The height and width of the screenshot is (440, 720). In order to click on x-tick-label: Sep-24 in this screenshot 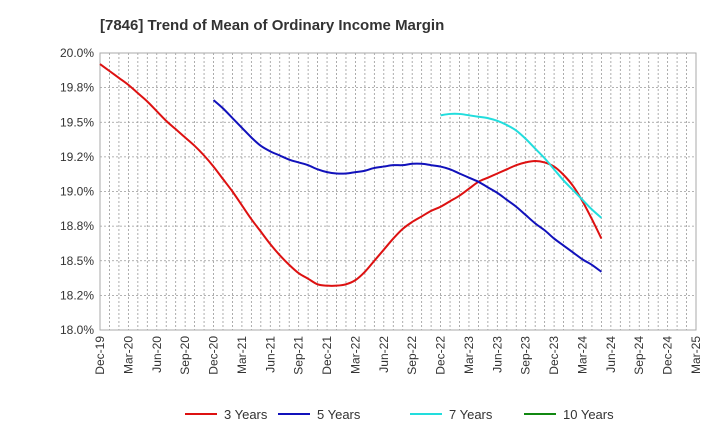, I will do `click(639, 355)`.